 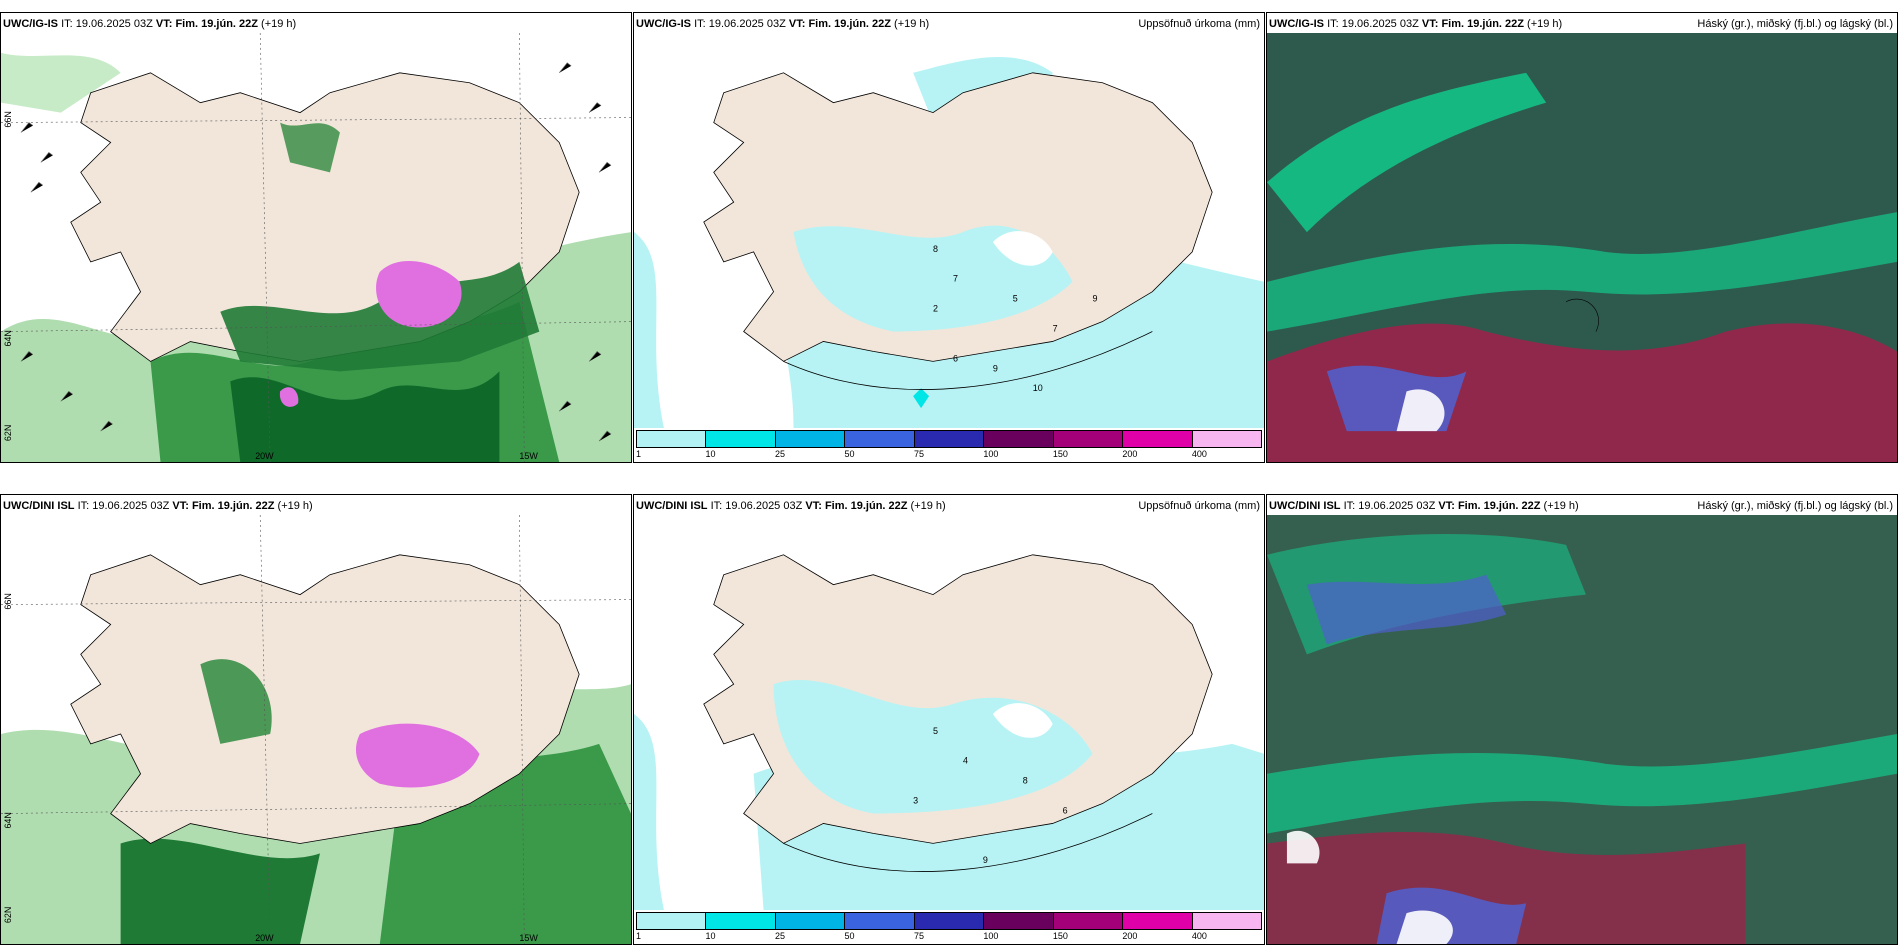 I want to click on svg-text: 4, so click(x=965, y=761).